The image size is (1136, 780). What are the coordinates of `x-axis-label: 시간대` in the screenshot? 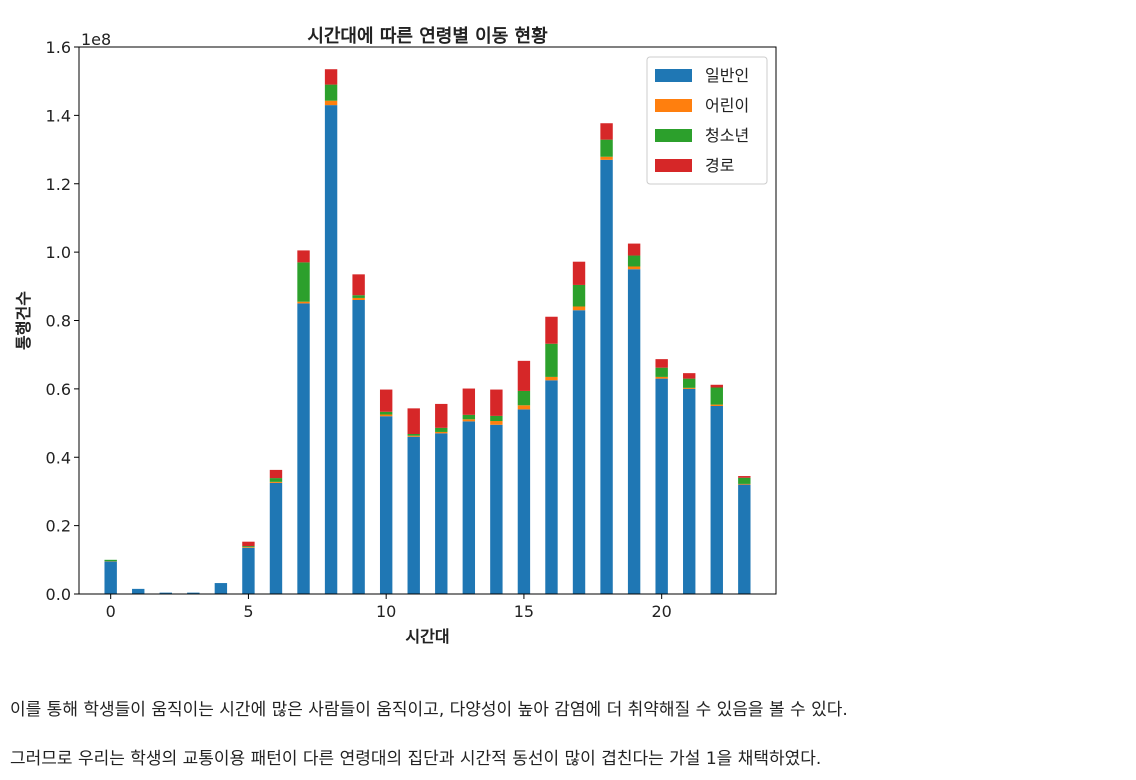 It's located at (427, 636).